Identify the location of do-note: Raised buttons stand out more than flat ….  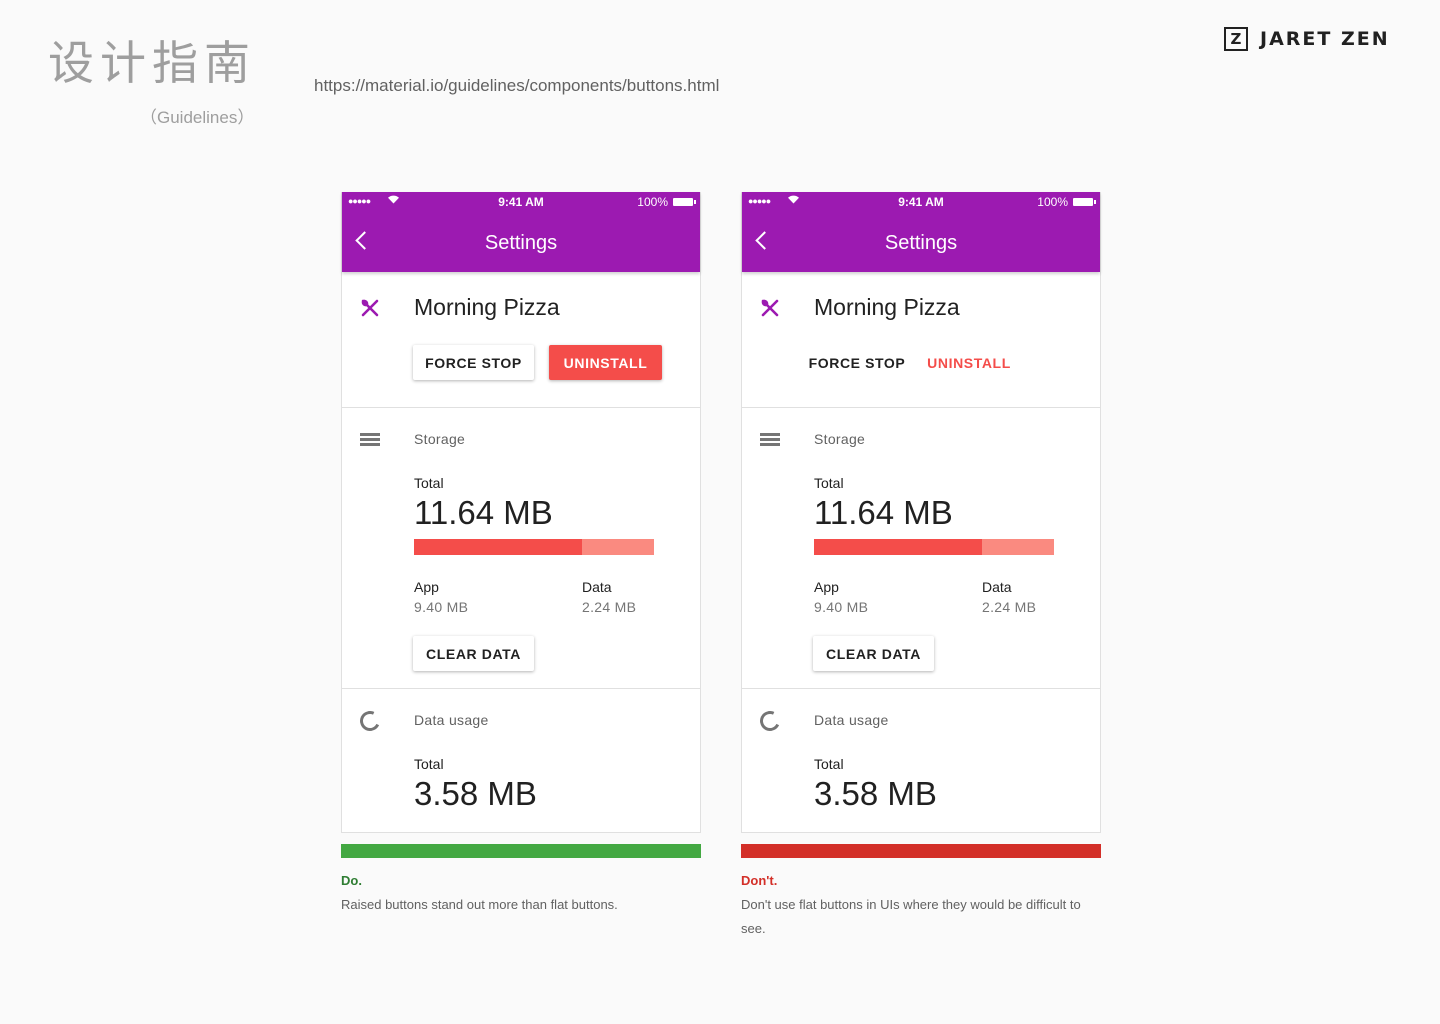
(479, 904).